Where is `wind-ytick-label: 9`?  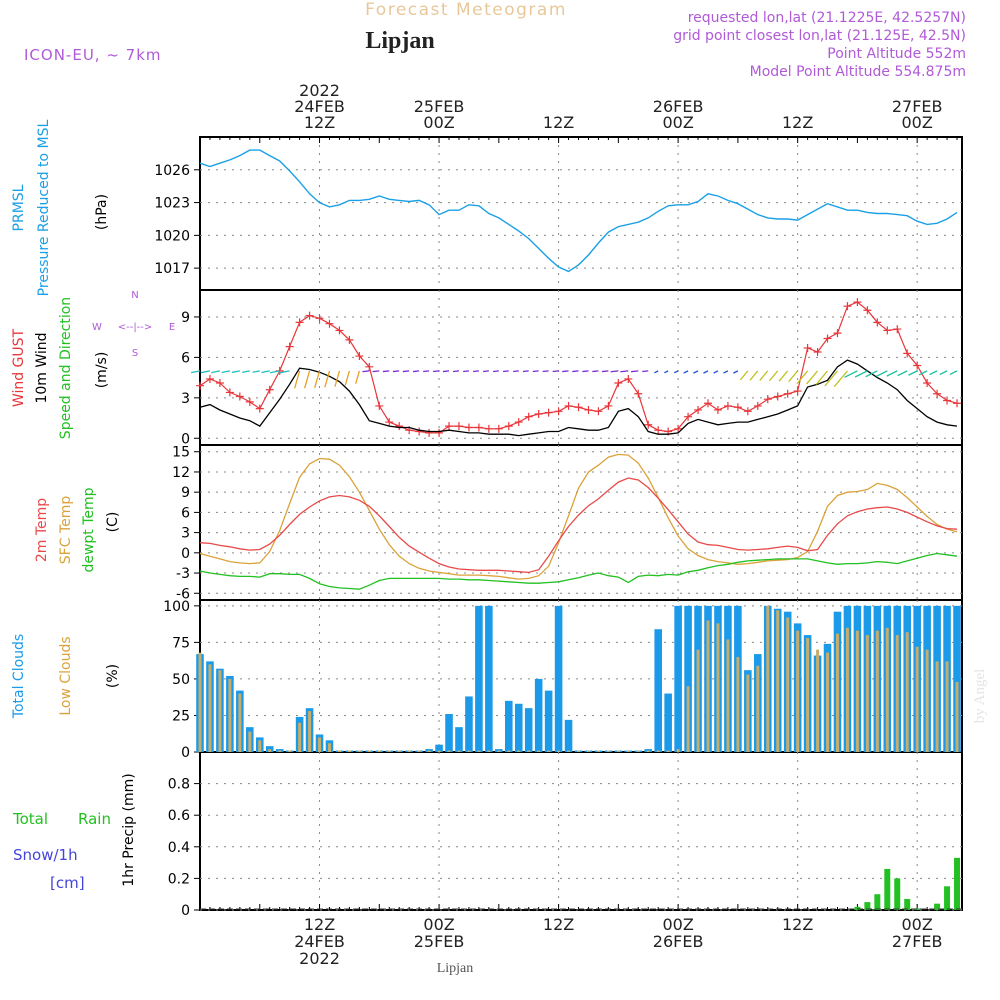
wind-ytick-label: 9 is located at coordinates (185, 318).